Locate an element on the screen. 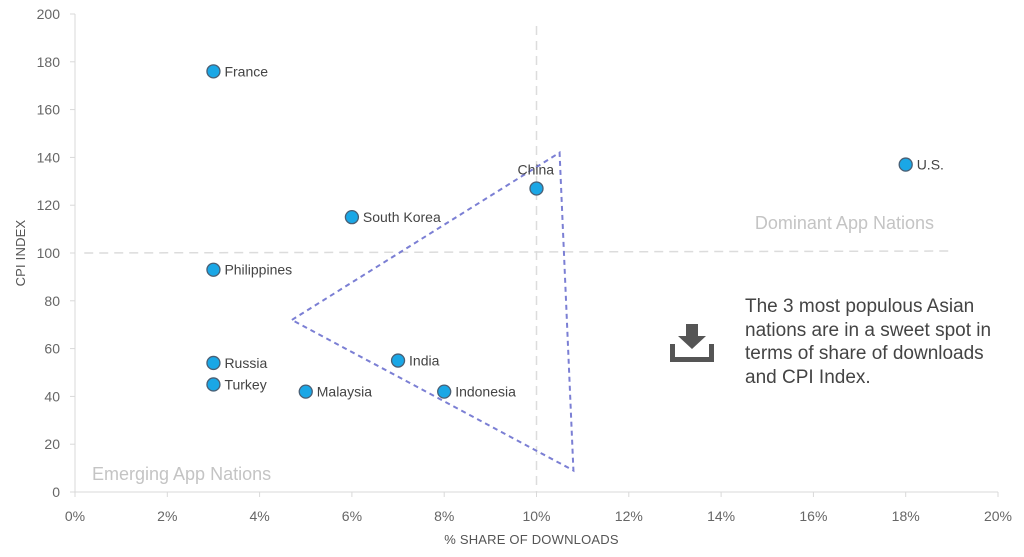 The width and height of the screenshot is (1024, 557). y-tick-label: 20 is located at coordinates (52, 444).